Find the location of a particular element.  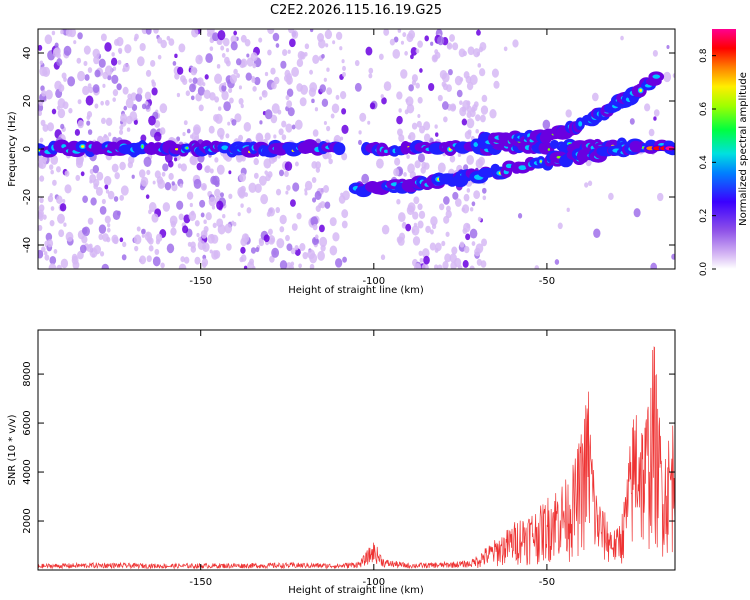

spectrogram-x-label: Height of straight line (km) is located at coordinates (356, 290).